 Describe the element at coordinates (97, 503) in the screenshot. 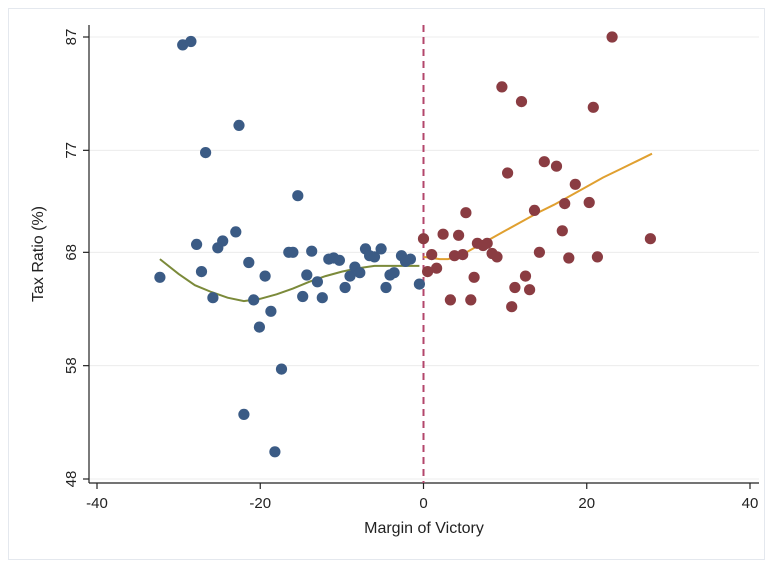

I see `x-tick-label-0: -40` at that location.